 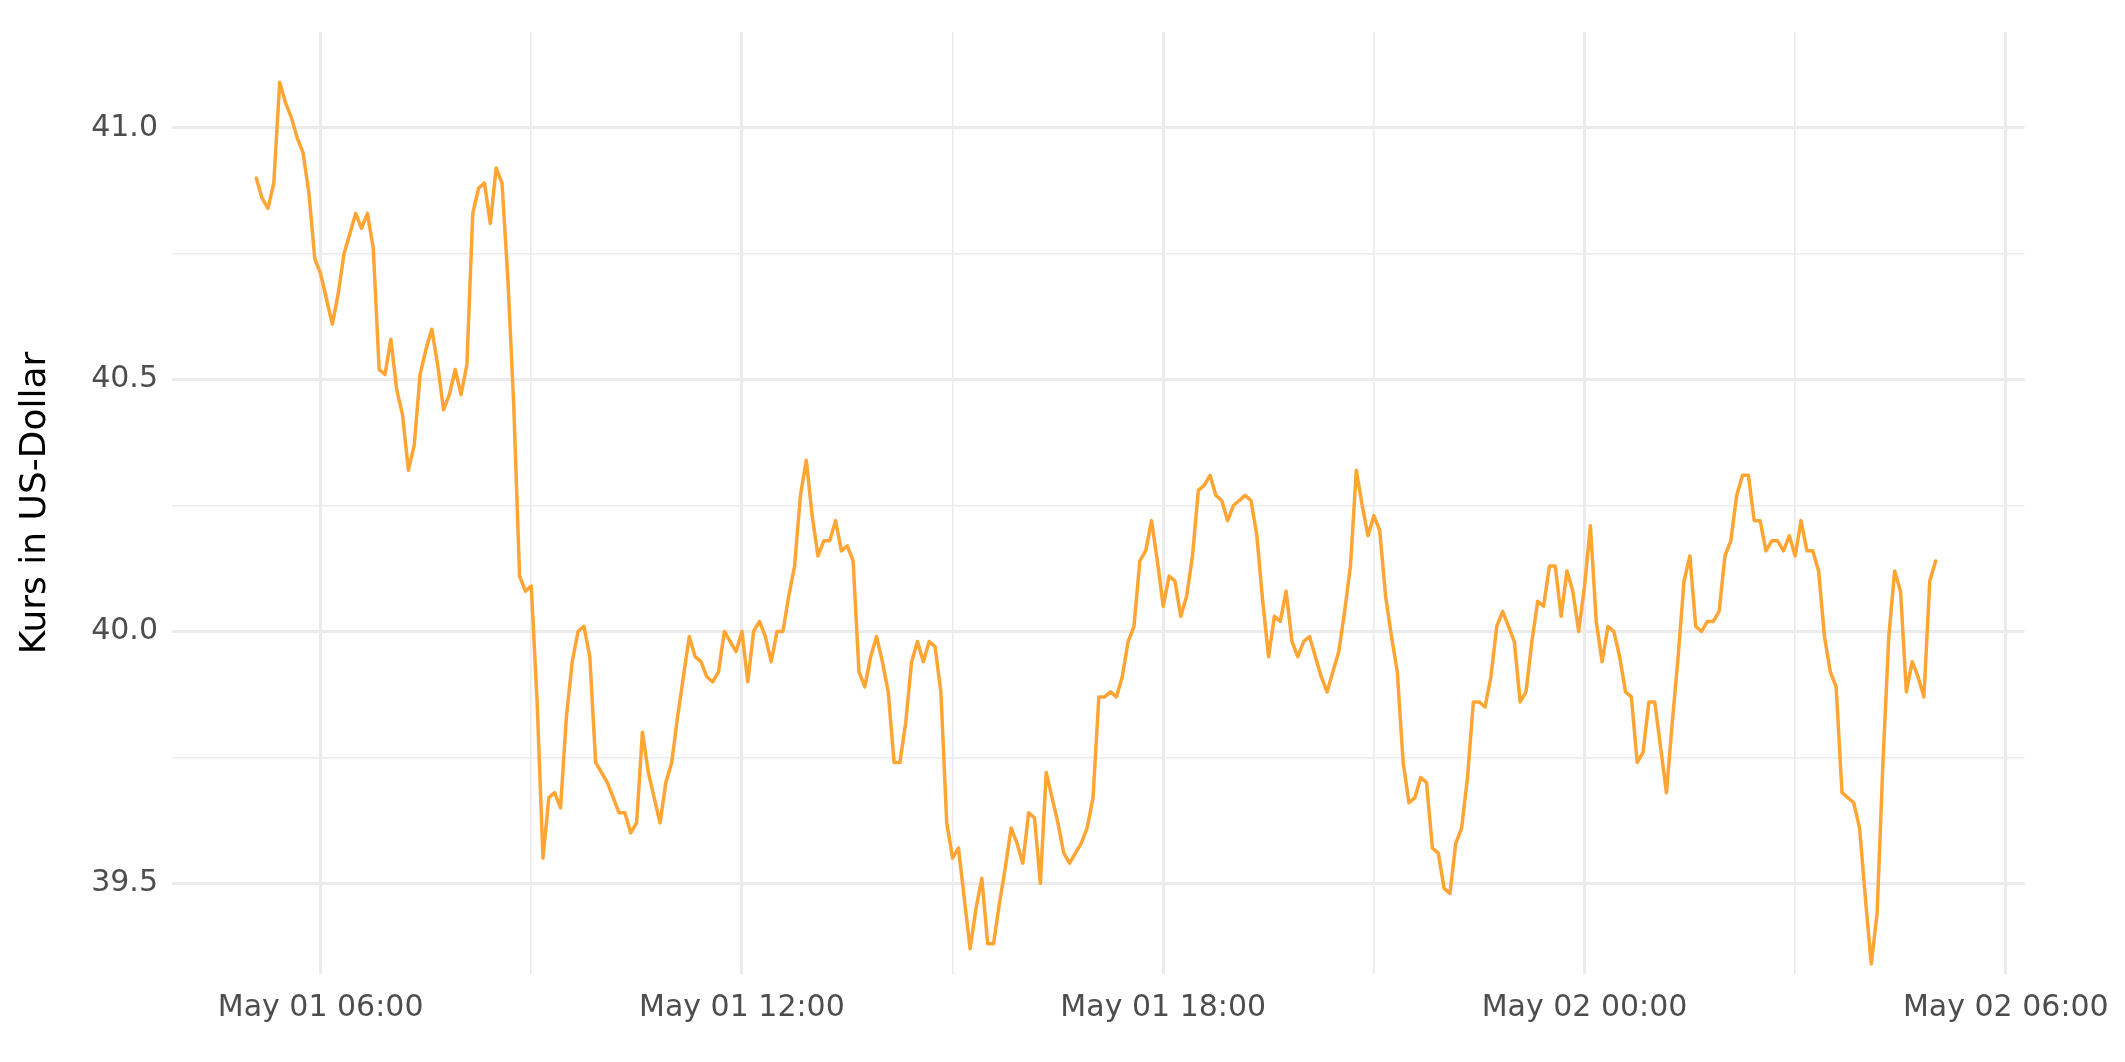 I want to click on x-tick-label: May 01 18:00, so click(x=1163, y=1005).